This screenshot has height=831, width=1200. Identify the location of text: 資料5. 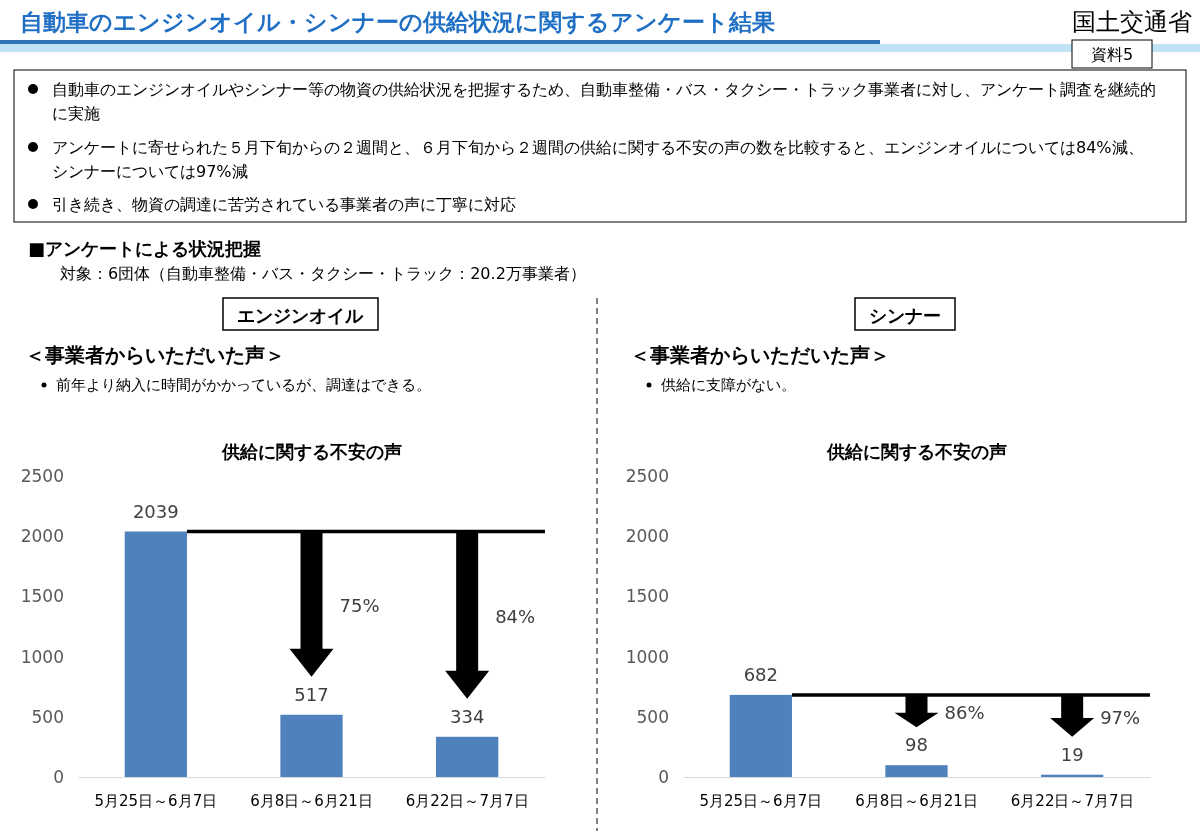
(1112, 54).